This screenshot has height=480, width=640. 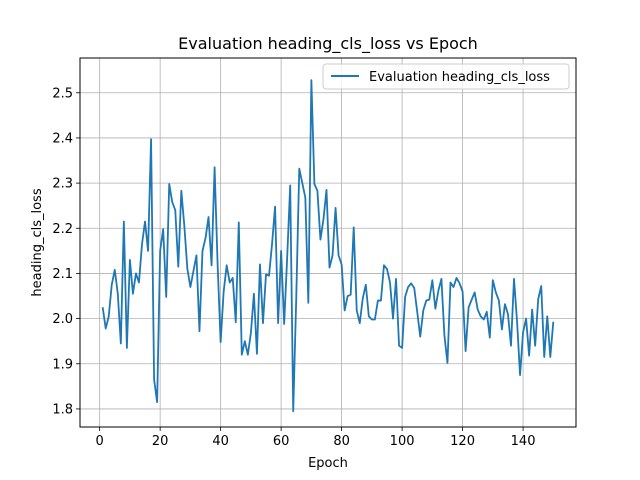 I want to click on legend-box, so click(x=446, y=76).